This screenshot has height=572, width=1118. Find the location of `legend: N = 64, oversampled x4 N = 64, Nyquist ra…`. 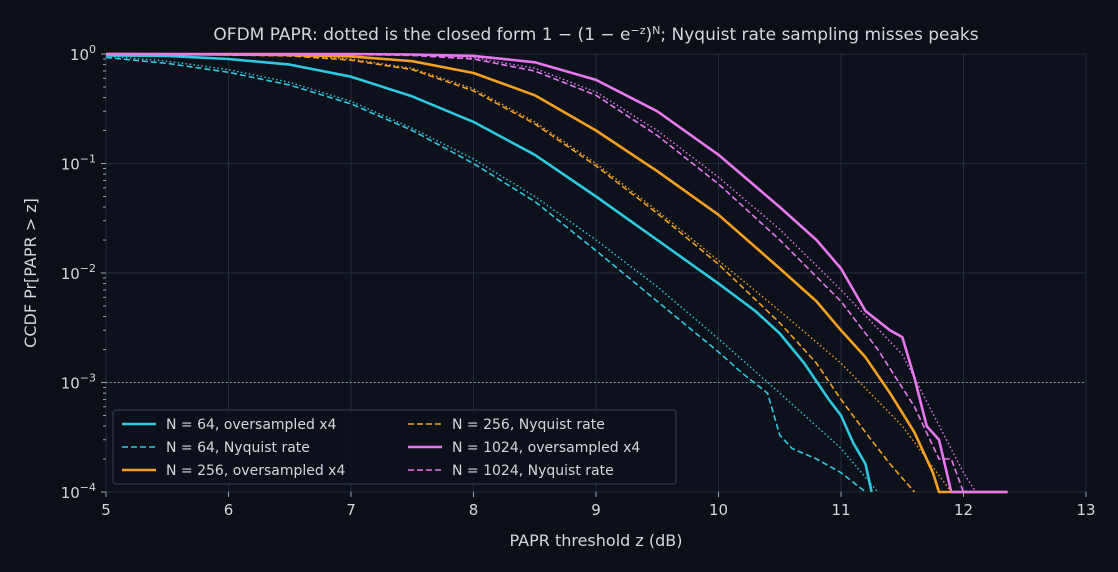

legend: N = 64, oversampled x4 N = 64, Nyquist ra… is located at coordinates (394, 447).